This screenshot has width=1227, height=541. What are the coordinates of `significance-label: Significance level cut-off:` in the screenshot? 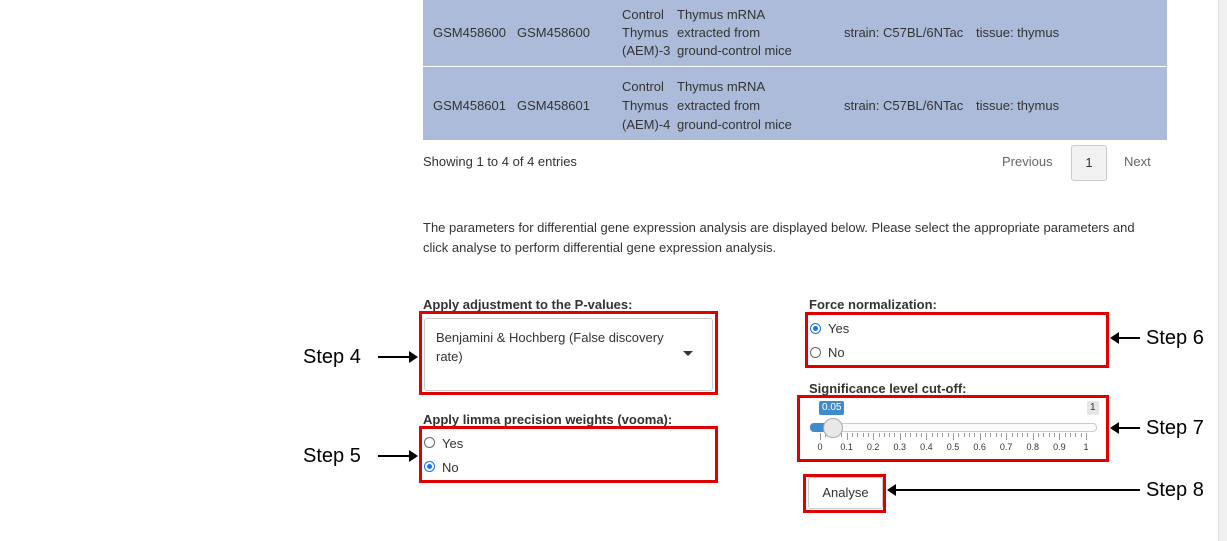 It's located at (888, 388).